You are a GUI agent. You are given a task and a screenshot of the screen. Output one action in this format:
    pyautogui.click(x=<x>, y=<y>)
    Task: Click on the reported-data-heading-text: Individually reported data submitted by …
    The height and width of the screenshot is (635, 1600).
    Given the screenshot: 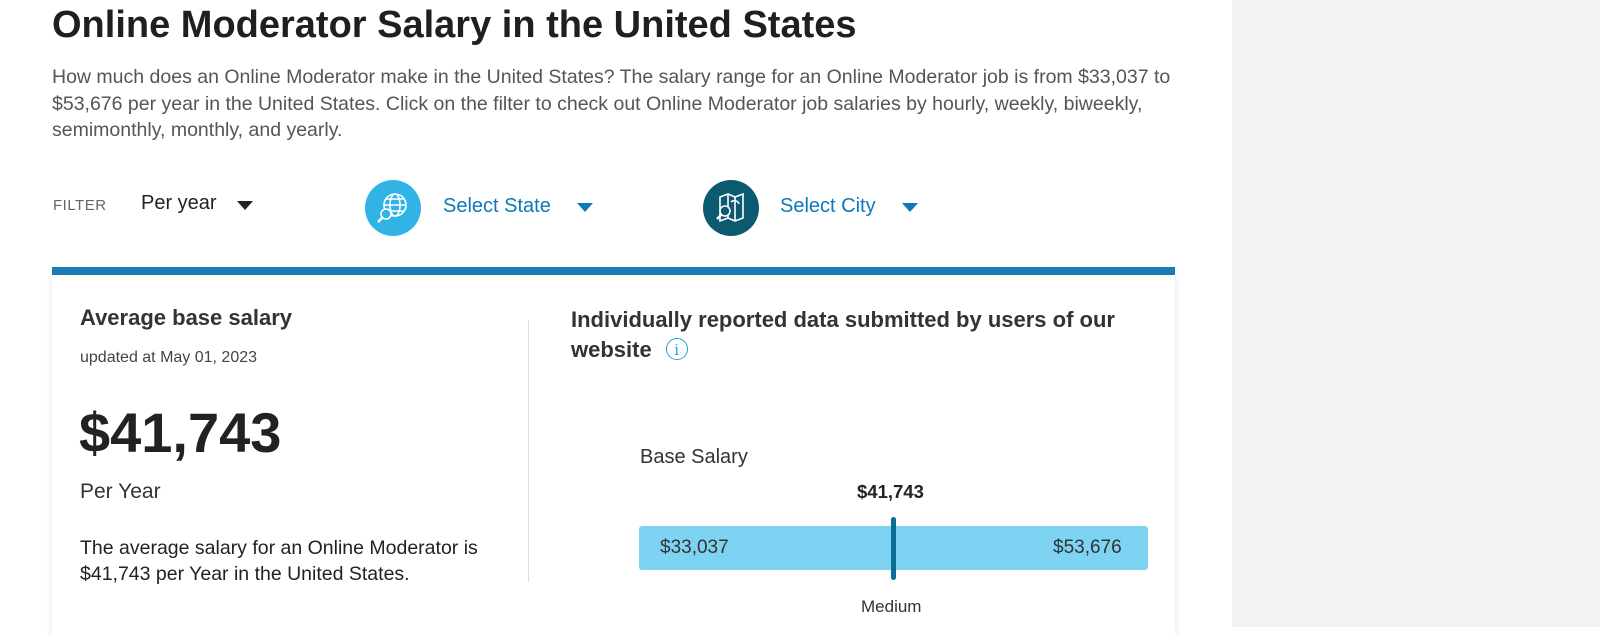 What is the action you would take?
    pyautogui.click(x=843, y=334)
    